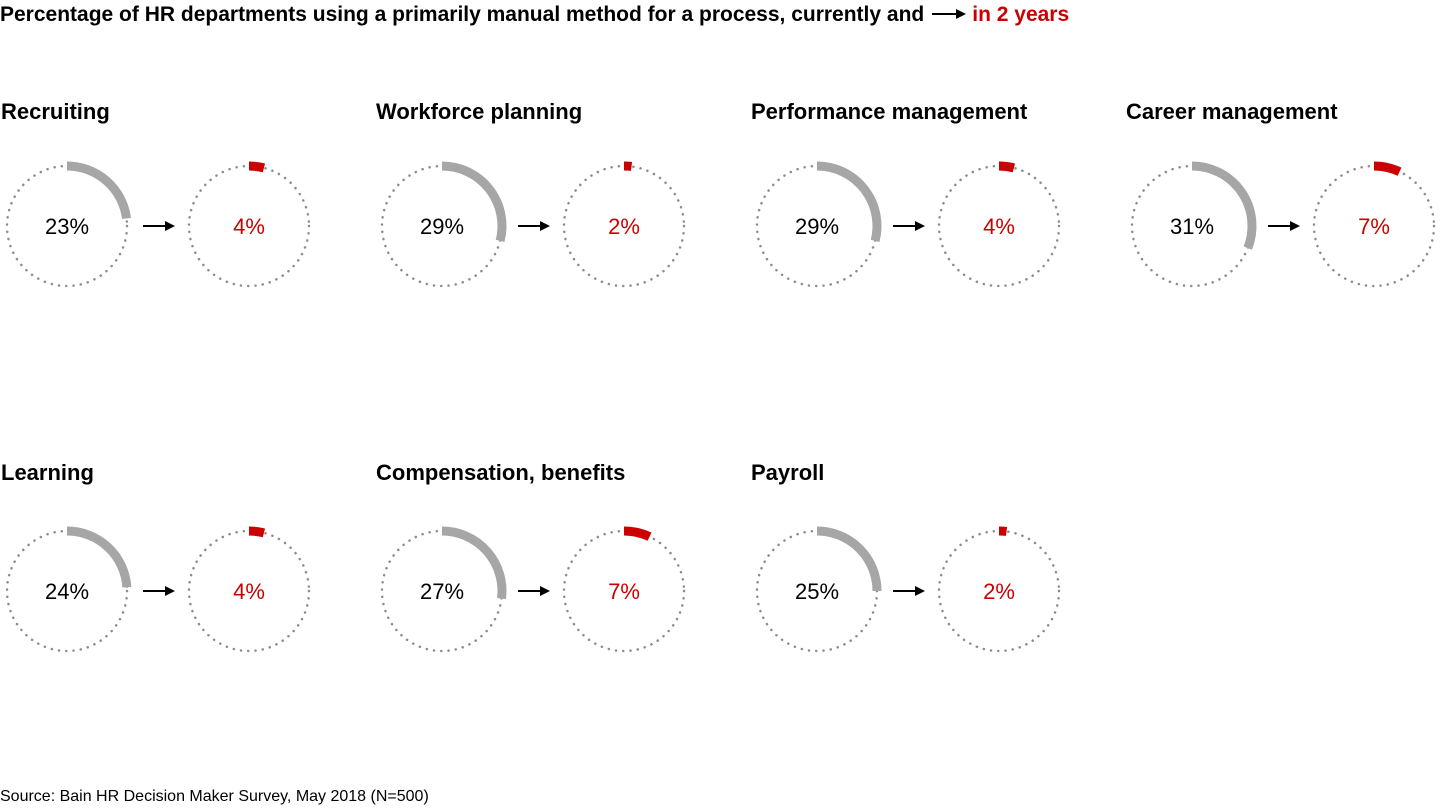 This screenshot has width=1440, height=810. What do you see at coordinates (1192, 226) in the screenshot?
I see `current-donut-career-management-value: 31%` at bounding box center [1192, 226].